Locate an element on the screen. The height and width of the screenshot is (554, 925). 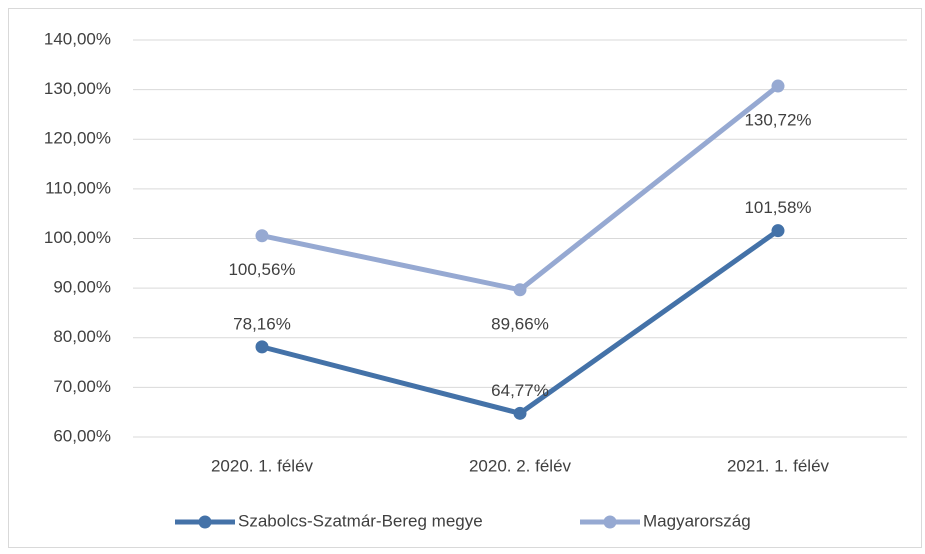
y-tick-label: 80,00% is located at coordinates (82, 336).